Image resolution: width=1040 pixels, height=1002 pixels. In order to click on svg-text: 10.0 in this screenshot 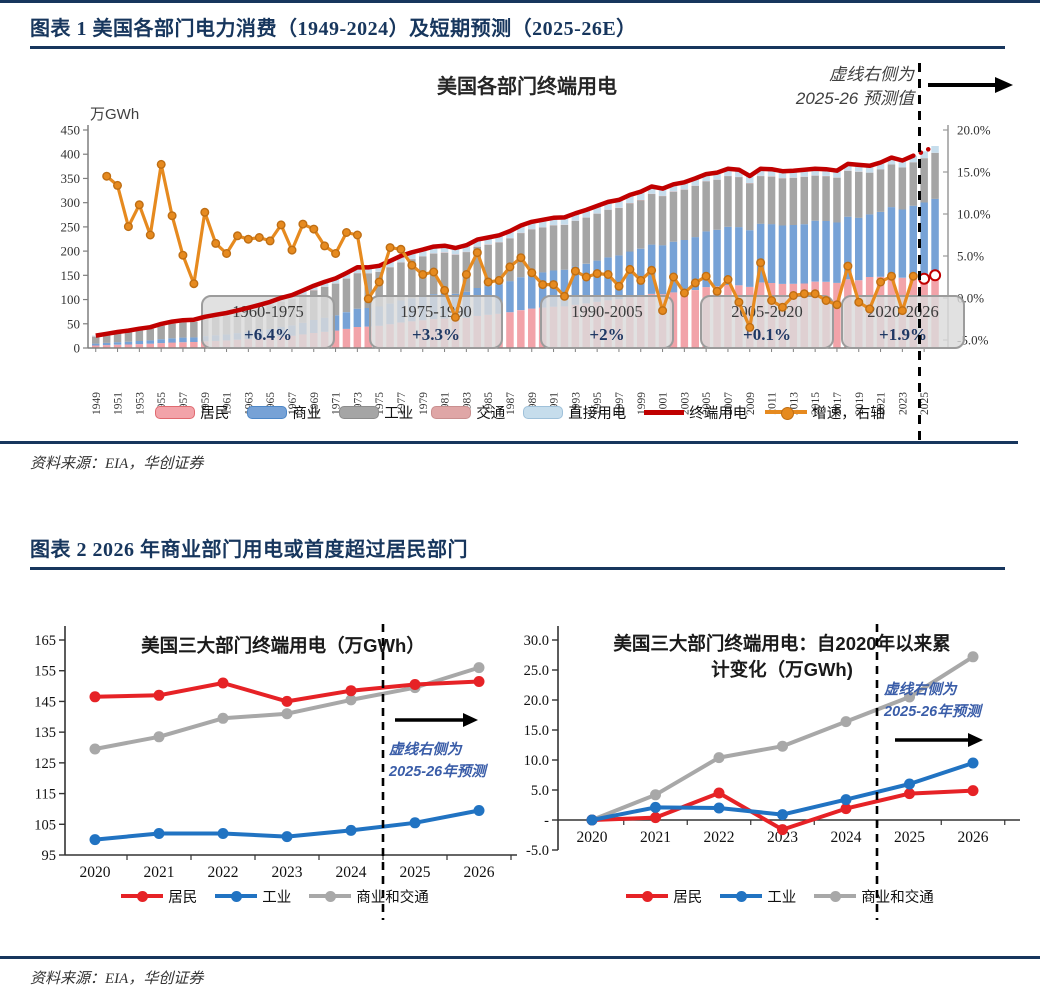, I will do `click(536, 761)`.